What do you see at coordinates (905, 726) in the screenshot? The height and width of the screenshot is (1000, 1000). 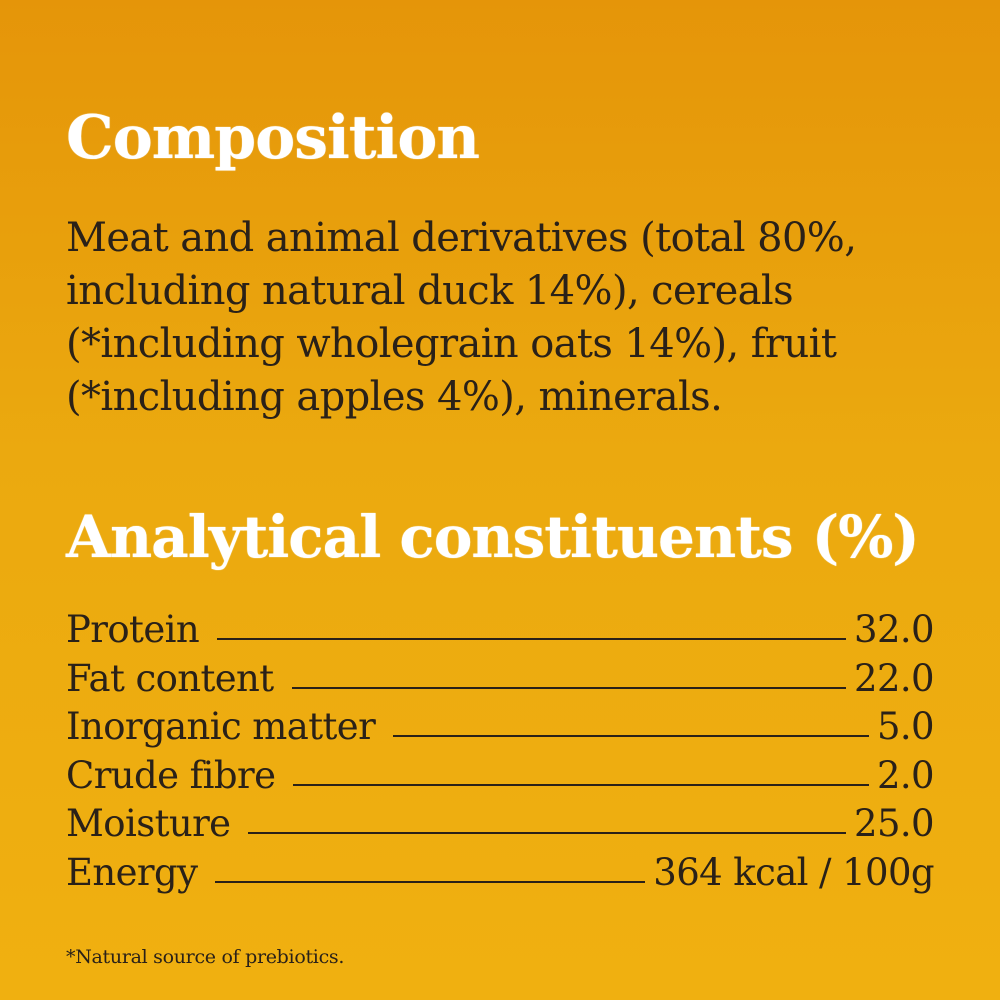 I see `constituent-value: 5.0` at bounding box center [905, 726].